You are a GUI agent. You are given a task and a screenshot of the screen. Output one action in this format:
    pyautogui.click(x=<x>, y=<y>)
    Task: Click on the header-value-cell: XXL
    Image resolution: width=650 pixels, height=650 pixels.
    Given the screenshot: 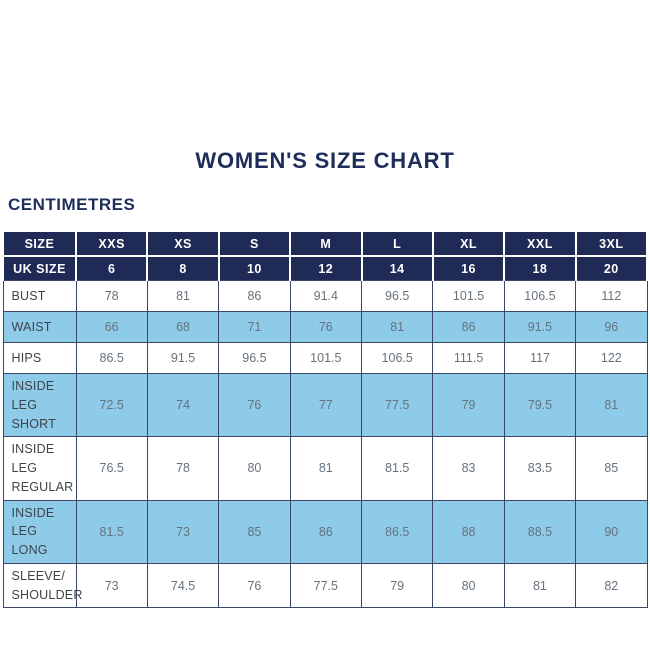 What is the action you would take?
    pyautogui.click(x=540, y=243)
    